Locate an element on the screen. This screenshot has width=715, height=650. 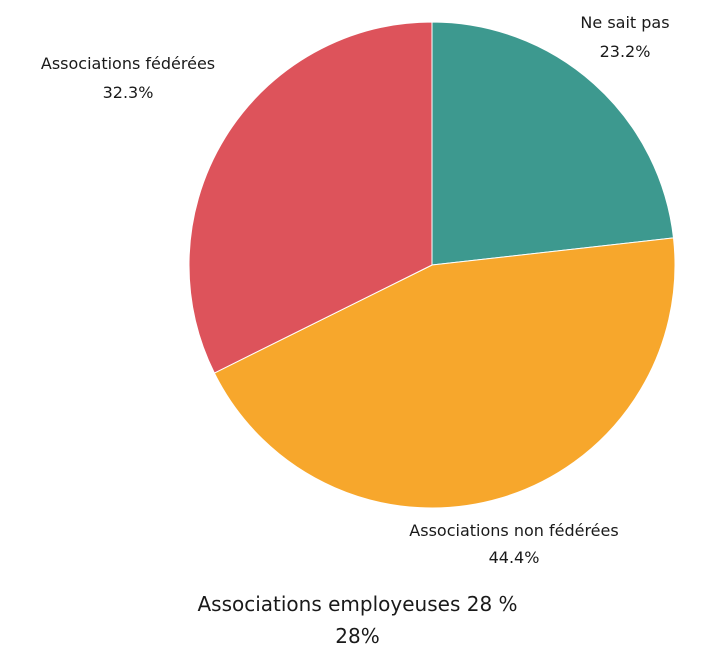
slice-value-label-2: 32.3% is located at coordinates (128, 92).